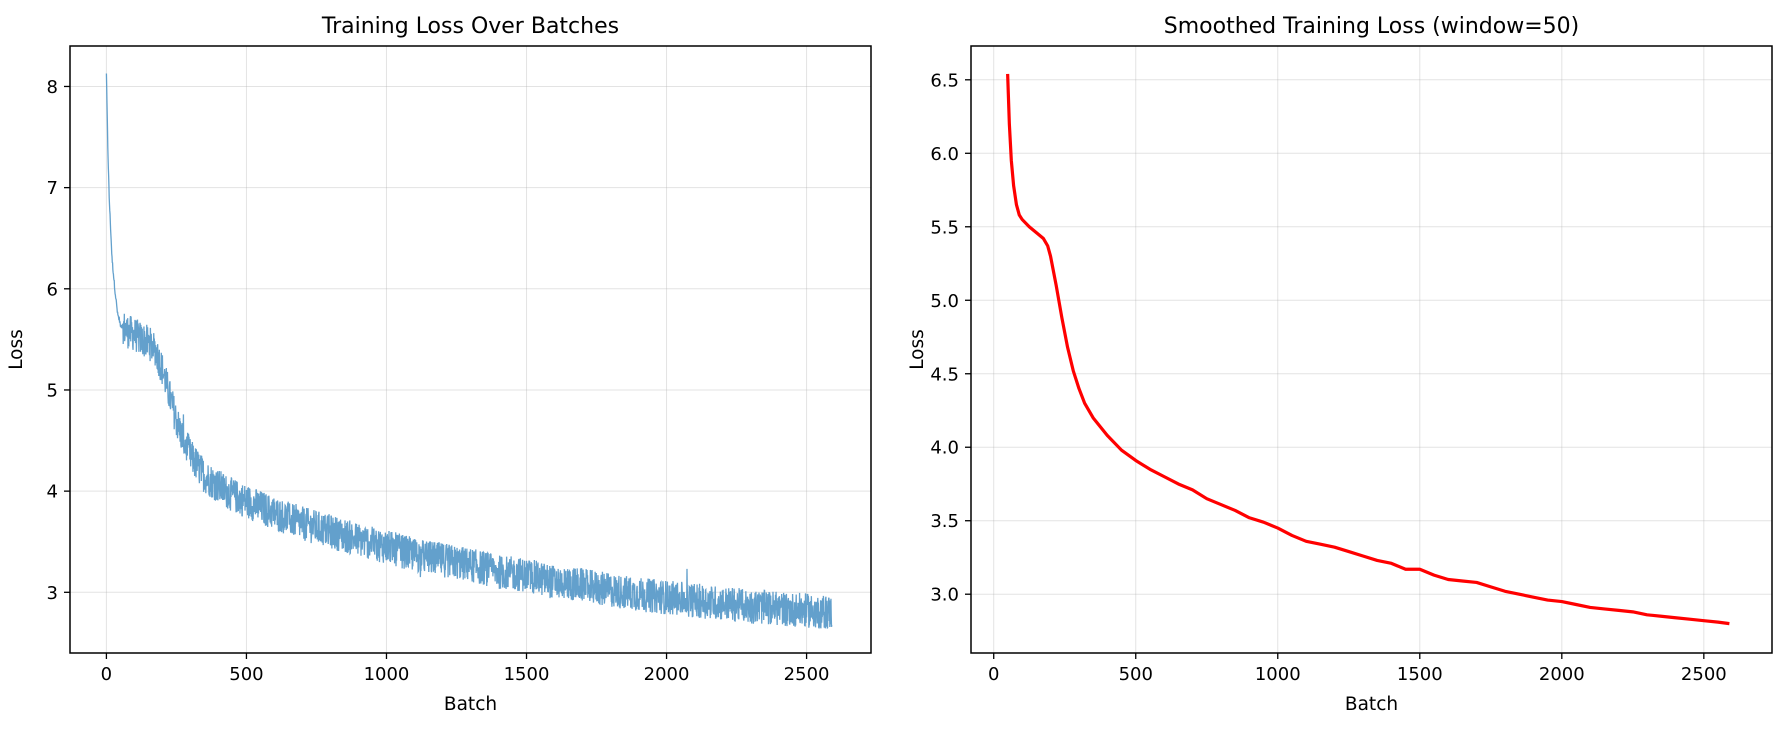  I want to click on y-tick-label: 4, so click(52, 492).